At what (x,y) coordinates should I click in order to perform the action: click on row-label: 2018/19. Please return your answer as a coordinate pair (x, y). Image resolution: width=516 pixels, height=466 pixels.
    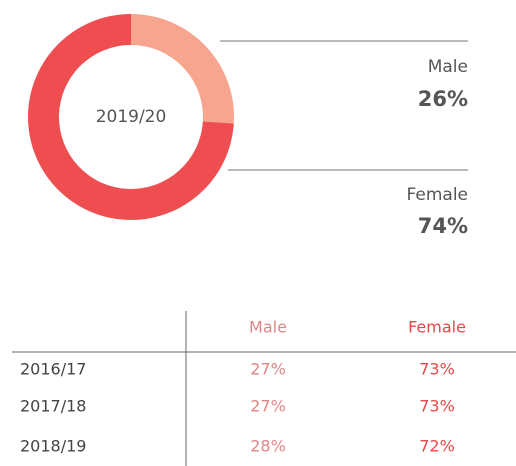
    Looking at the image, I should click on (53, 446).